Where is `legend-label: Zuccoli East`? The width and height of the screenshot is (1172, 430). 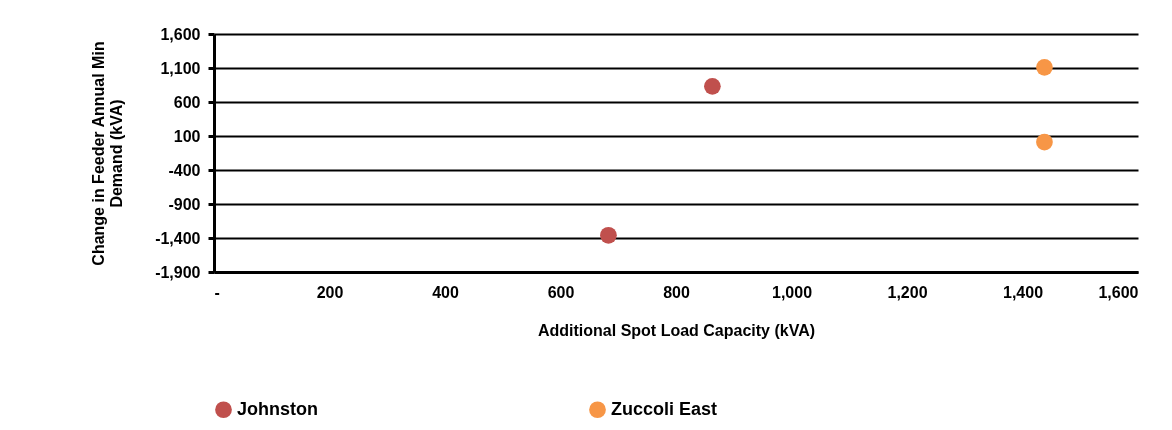
legend-label: Zuccoli East is located at coordinates (664, 408).